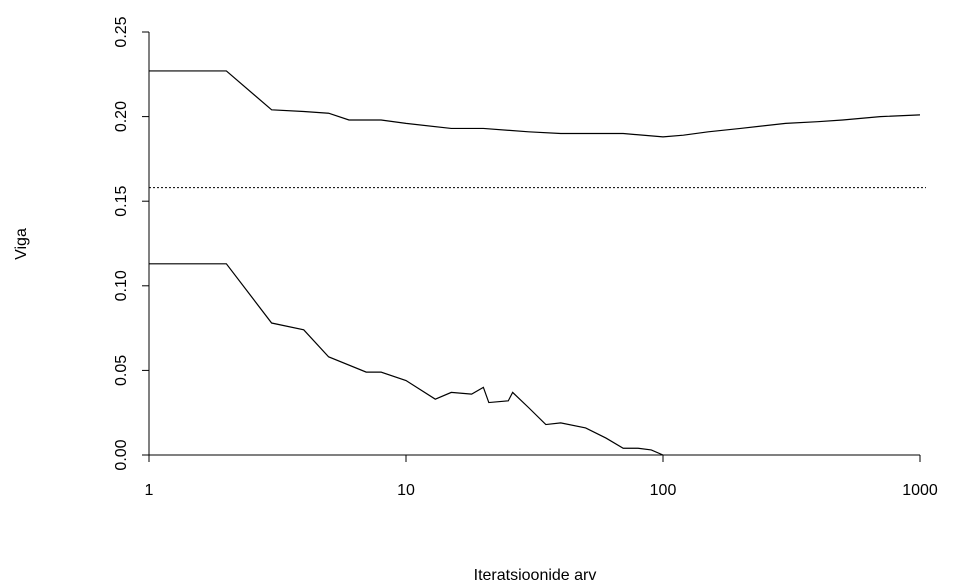 The image size is (954, 587). Describe the element at coordinates (121, 116) in the screenshot. I see `y-tick-label: 0.20` at that location.